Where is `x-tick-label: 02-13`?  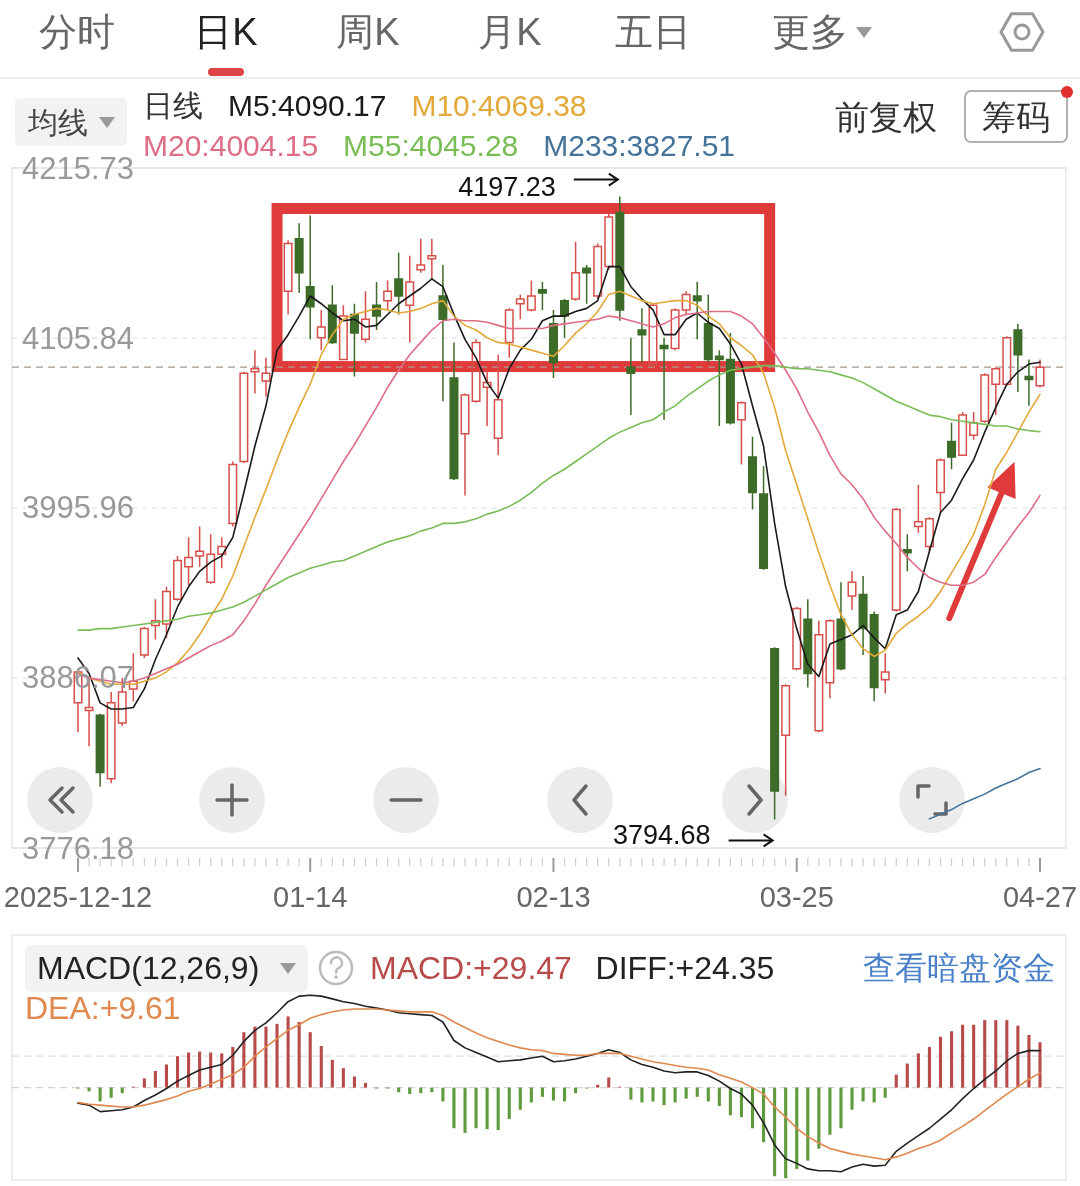
x-tick-label: 02-13 is located at coordinates (553, 897).